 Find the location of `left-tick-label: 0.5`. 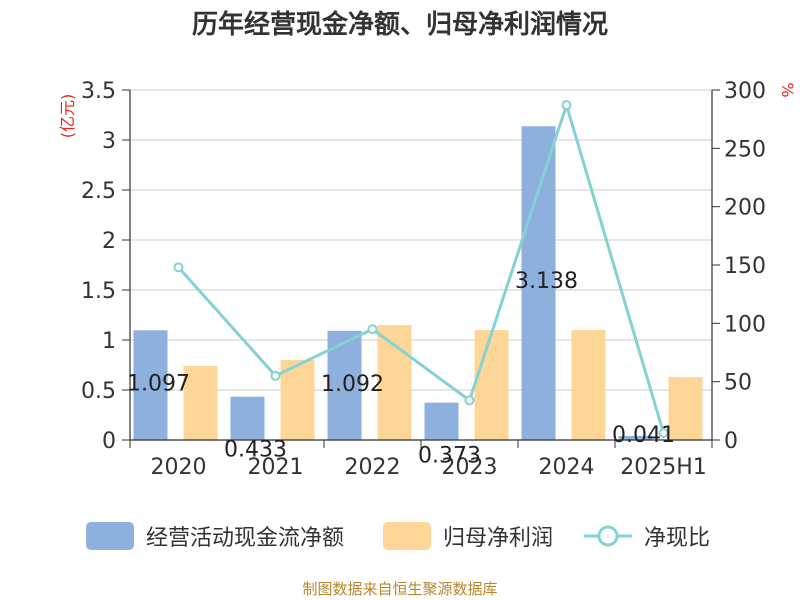

left-tick-label: 0.5 is located at coordinates (98, 391).